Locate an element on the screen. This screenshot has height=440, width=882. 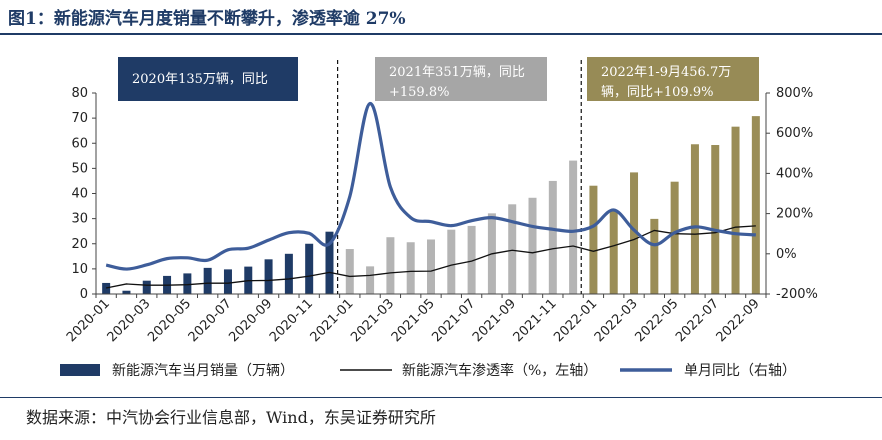
left-tick-label: 0 is located at coordinates (84, 294).